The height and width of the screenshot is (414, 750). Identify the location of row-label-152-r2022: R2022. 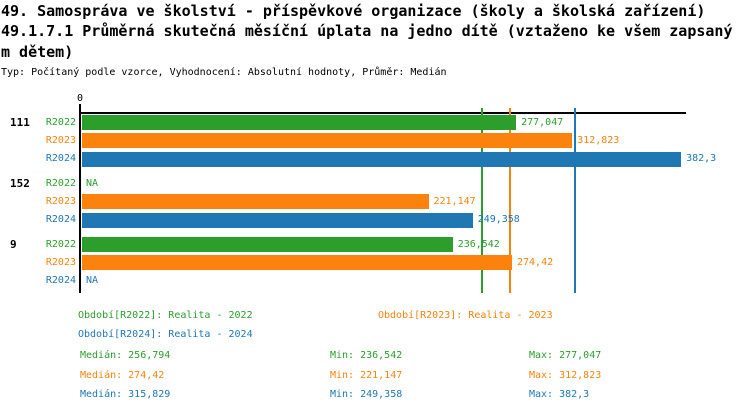
(60, 183).